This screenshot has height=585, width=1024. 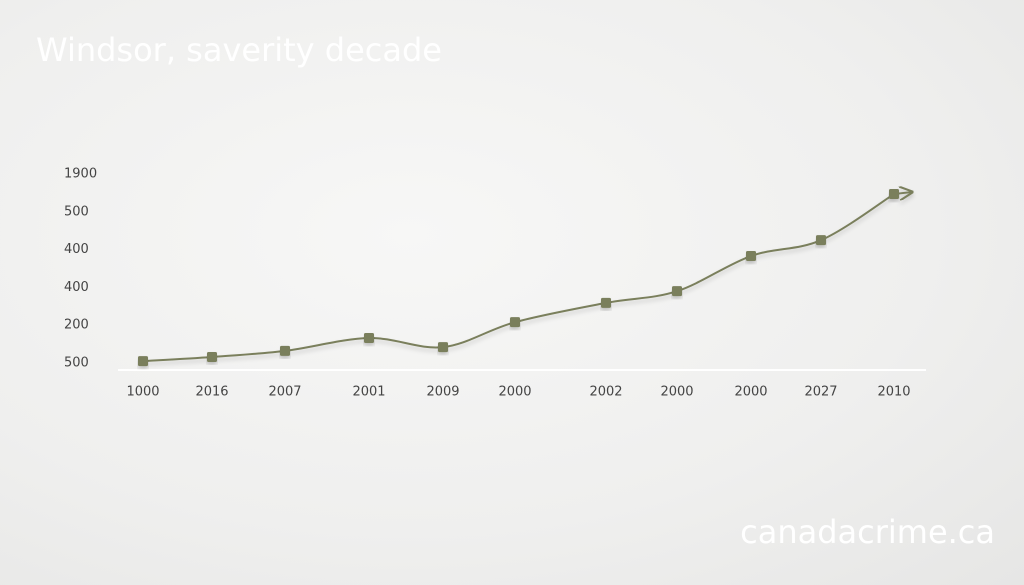 I want to click on x-tick-label: 2010, so click(x=893, y=392).